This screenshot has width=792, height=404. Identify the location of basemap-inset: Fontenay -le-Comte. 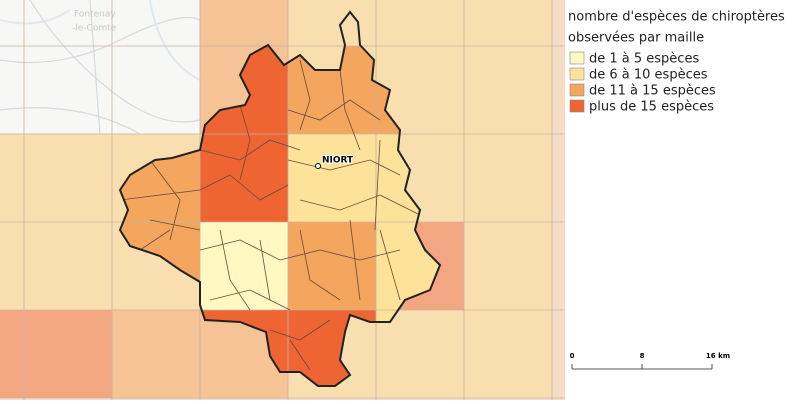
(100, 67).